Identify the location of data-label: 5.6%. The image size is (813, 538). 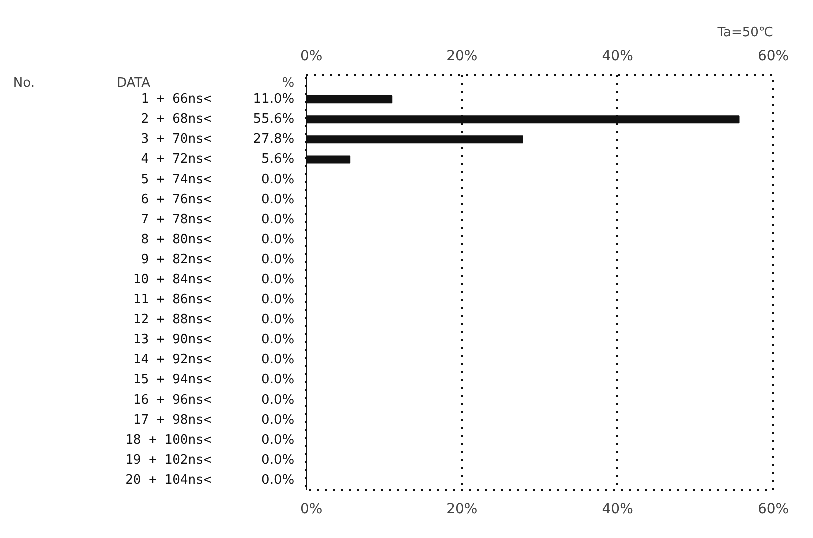
(278, 160).